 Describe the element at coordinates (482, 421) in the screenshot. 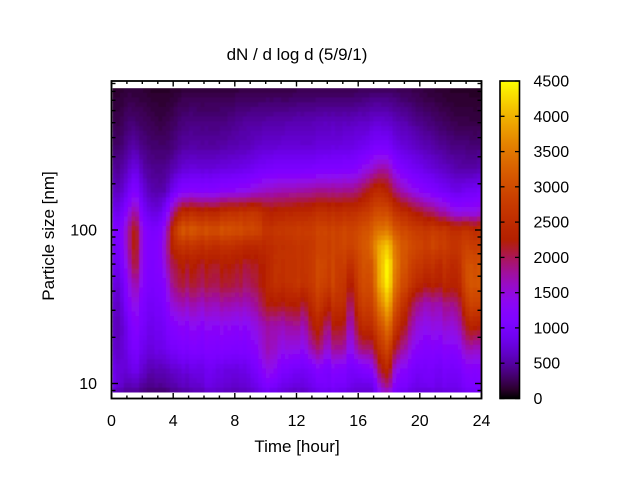

I see `svg-text: 24` at that location.